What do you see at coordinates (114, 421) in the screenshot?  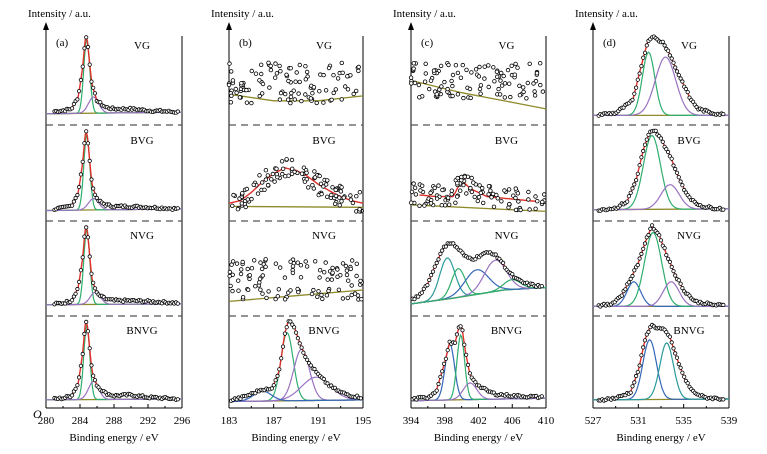 I see `x-tick-label: 288` at bounding box center [114, 421].